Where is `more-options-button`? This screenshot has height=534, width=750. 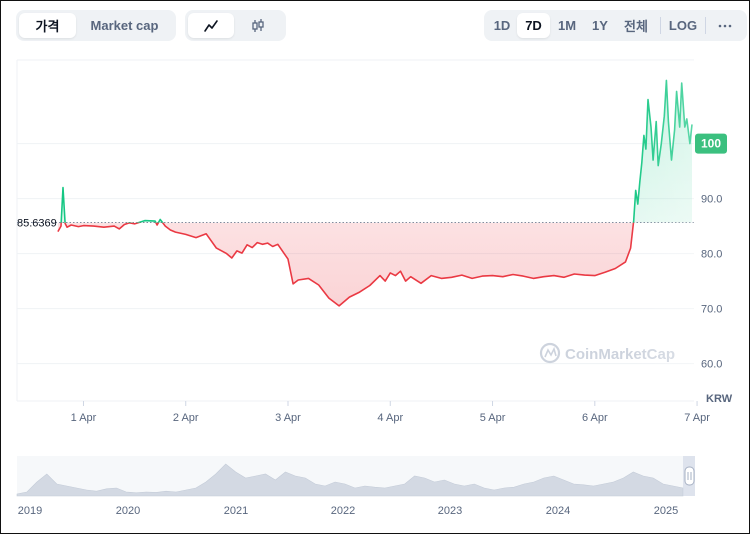
more-options-button is located at coordinates (725, 25).